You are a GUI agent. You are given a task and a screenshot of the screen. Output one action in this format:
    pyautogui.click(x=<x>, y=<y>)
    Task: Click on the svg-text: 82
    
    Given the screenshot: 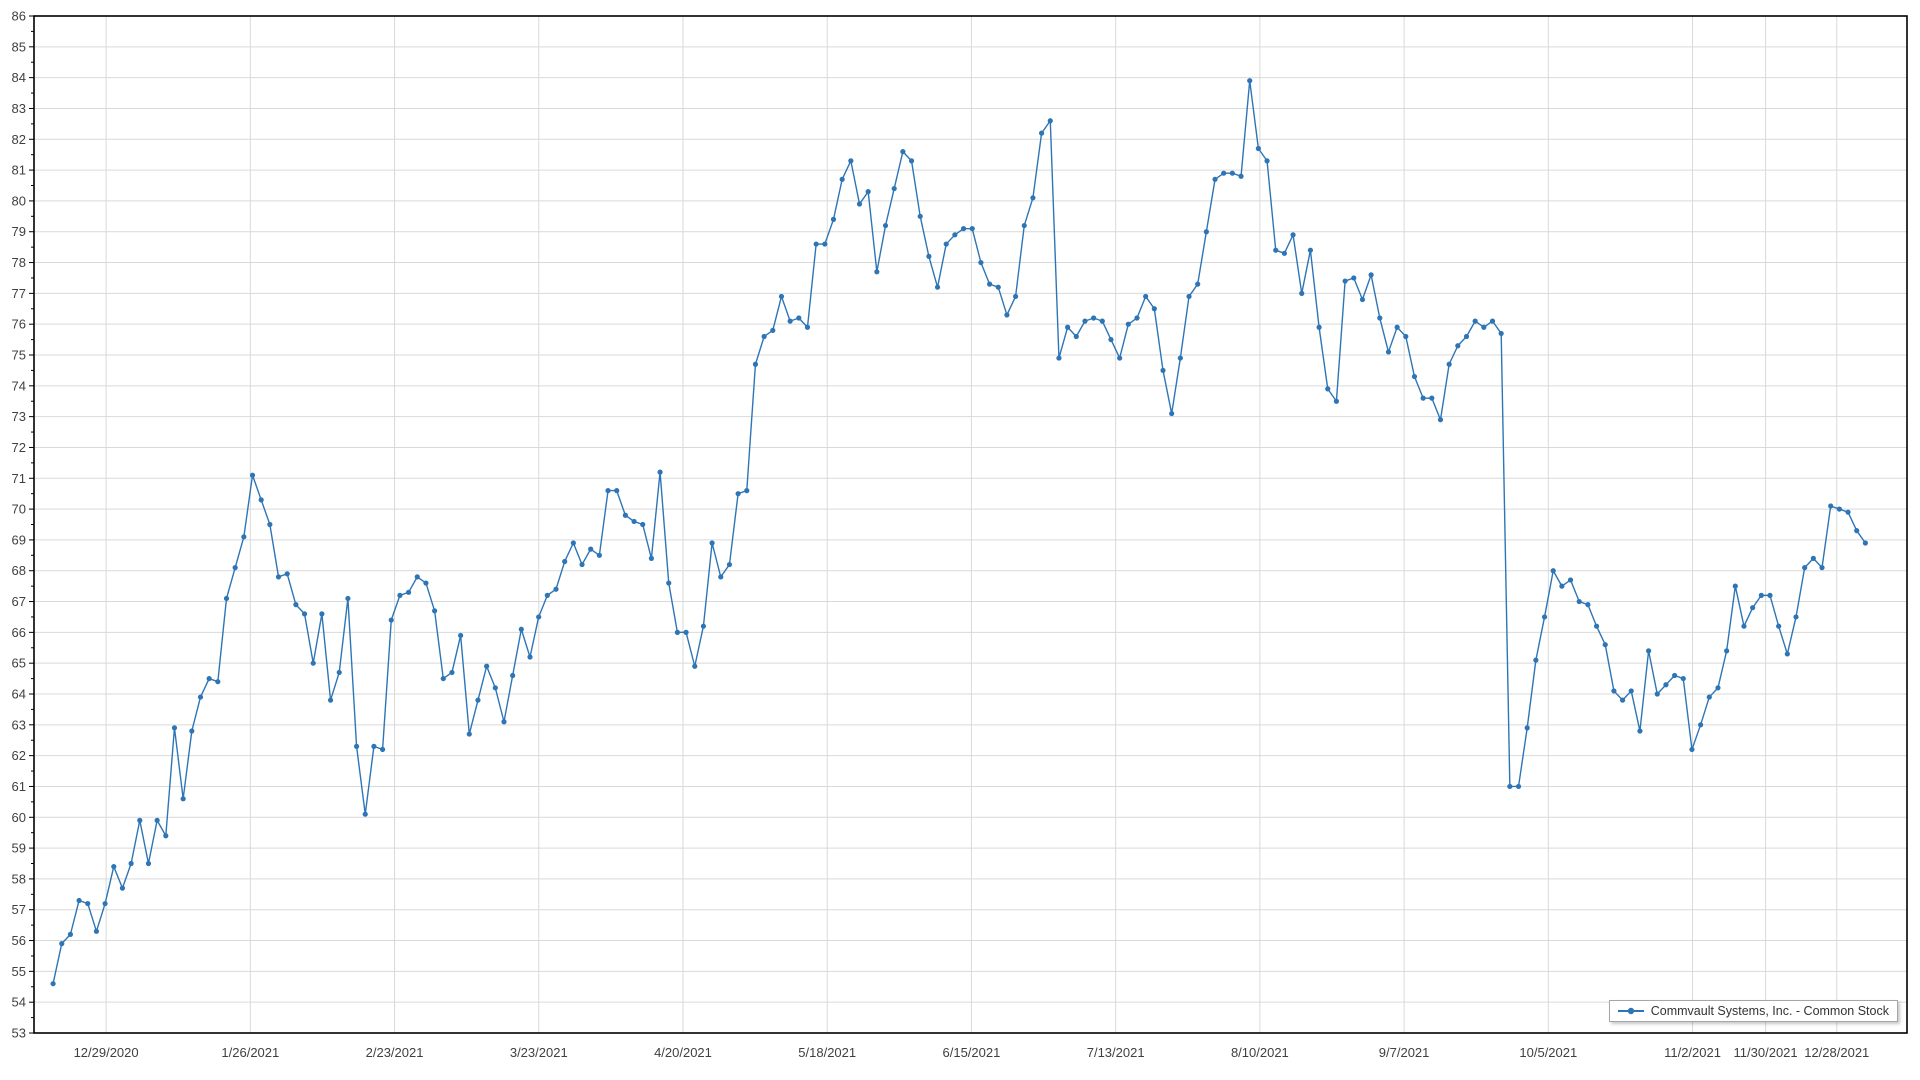 What is the action you would take?
    pyautogui.click(x=19, y=139)
    